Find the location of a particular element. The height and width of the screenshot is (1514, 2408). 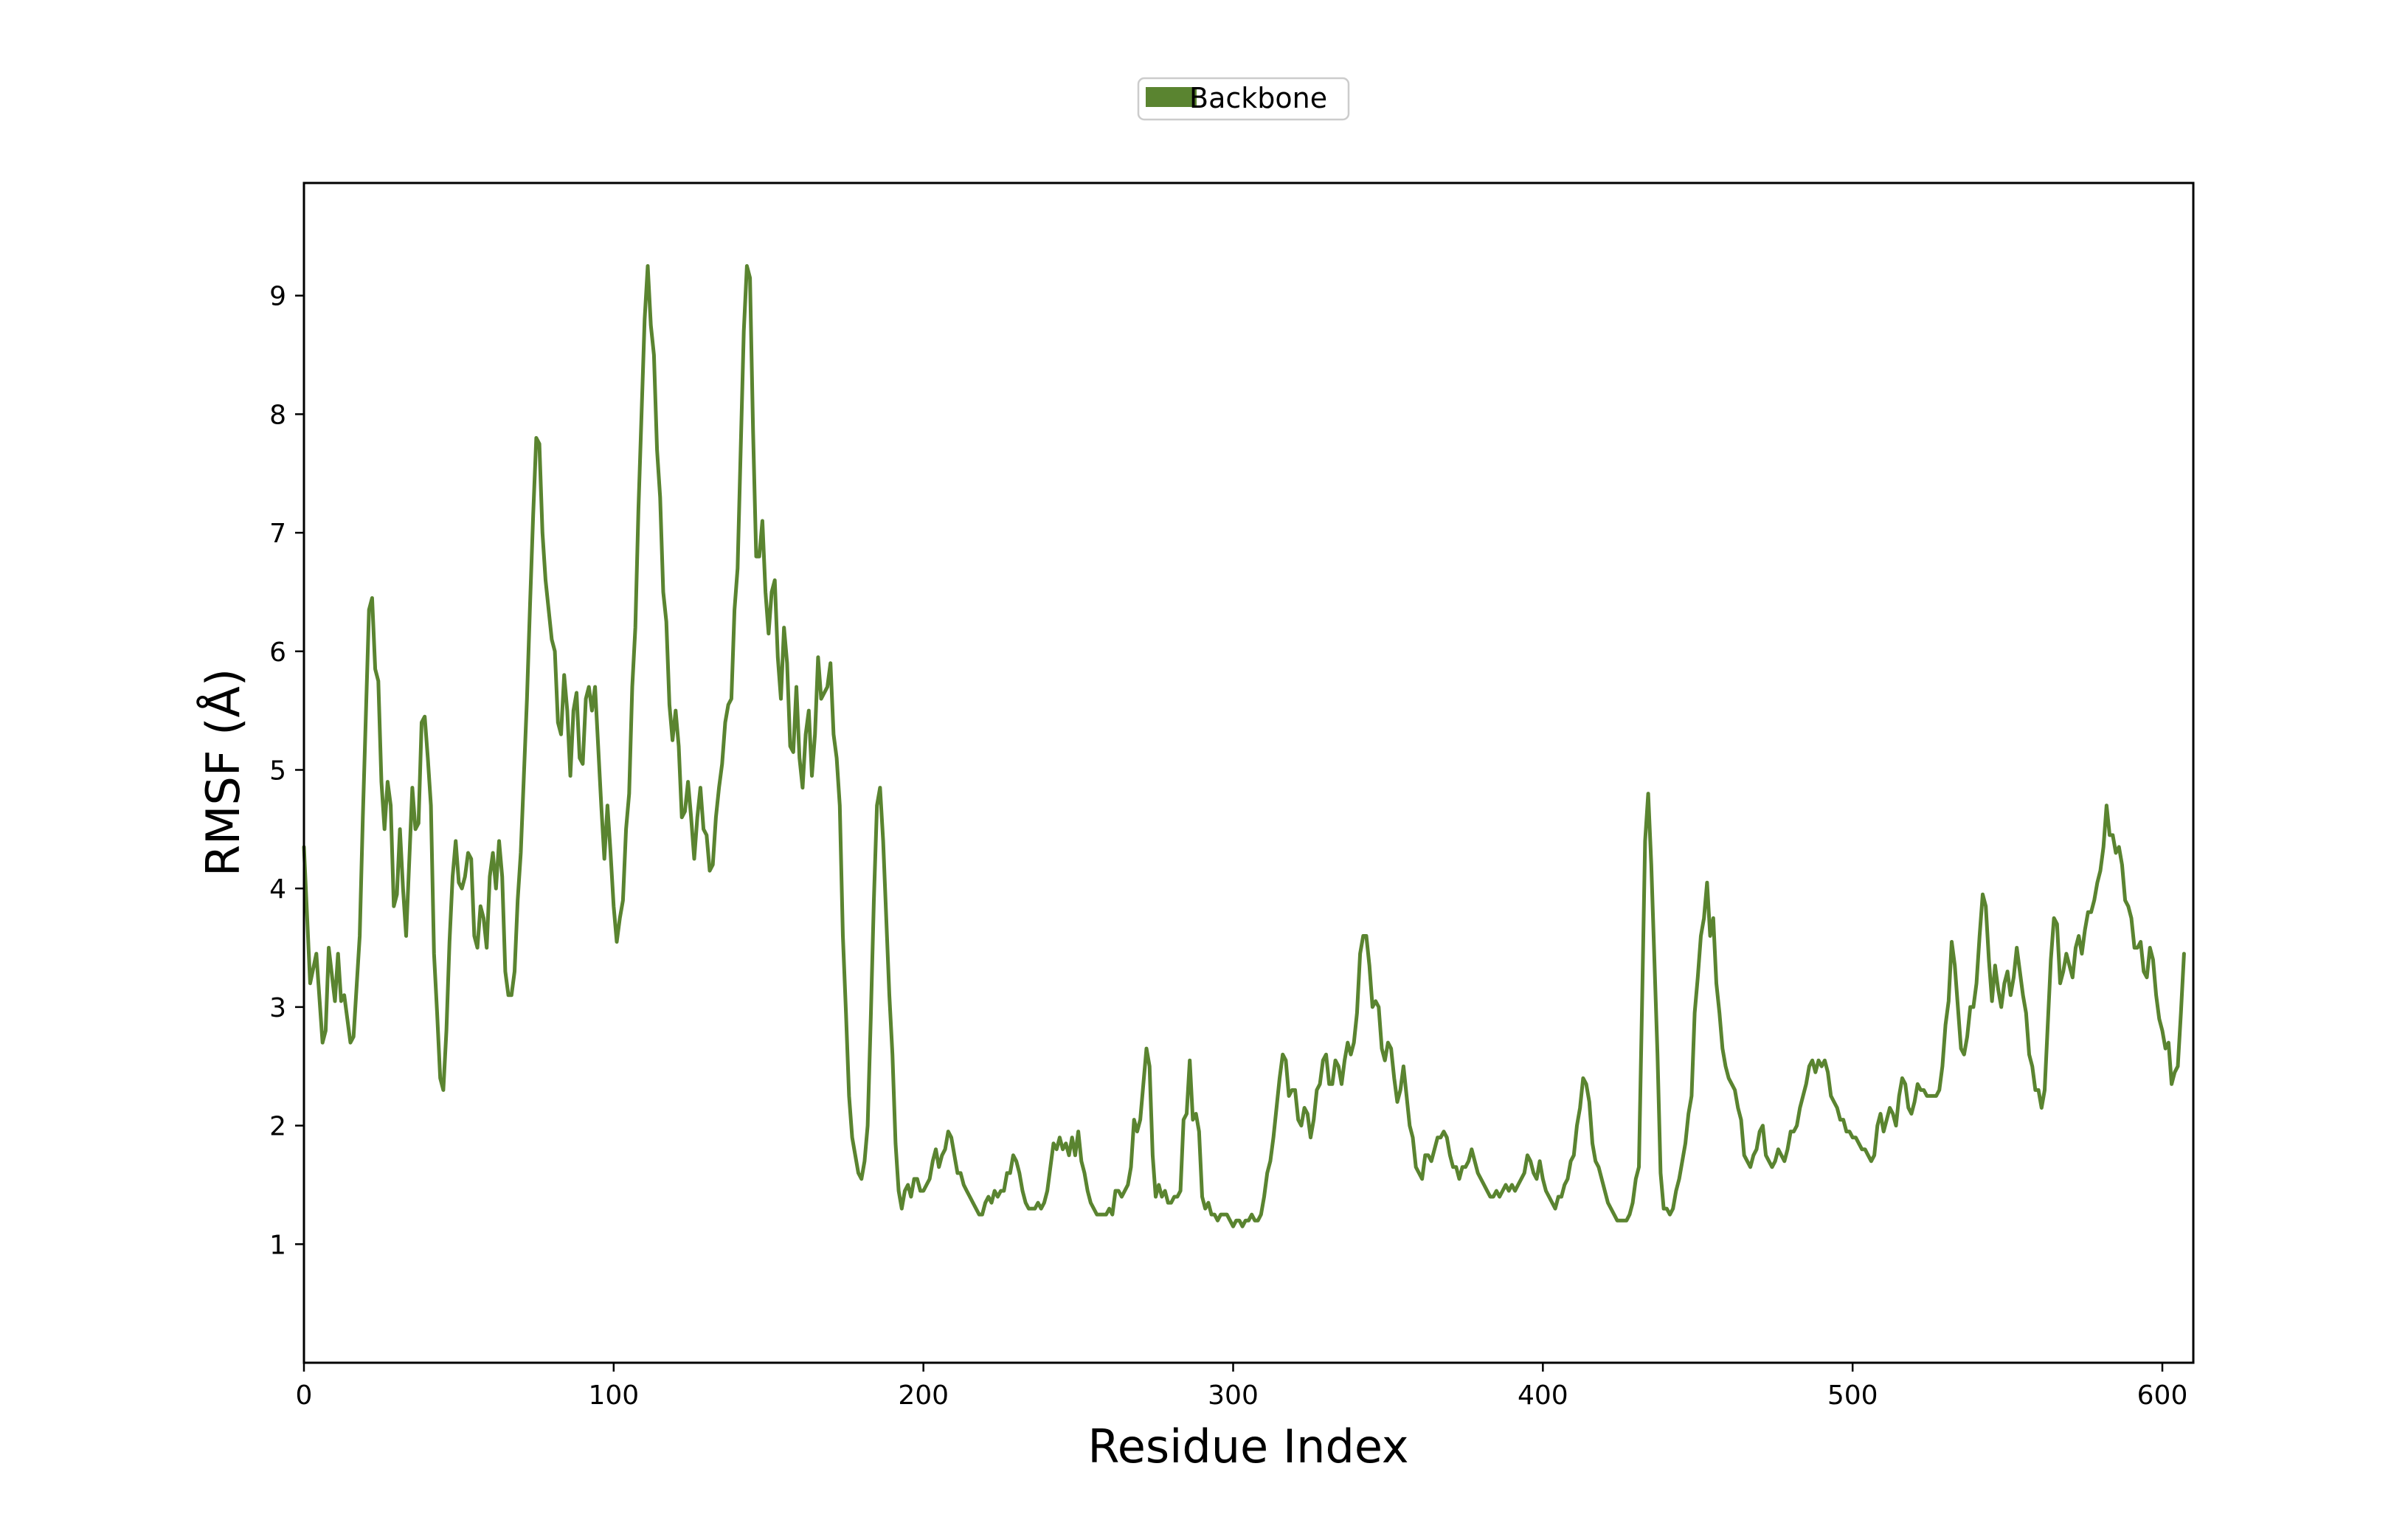

x-axis-ticks: 0 100 200 300 400 500 600 is located at coordinates (1242, 1387).